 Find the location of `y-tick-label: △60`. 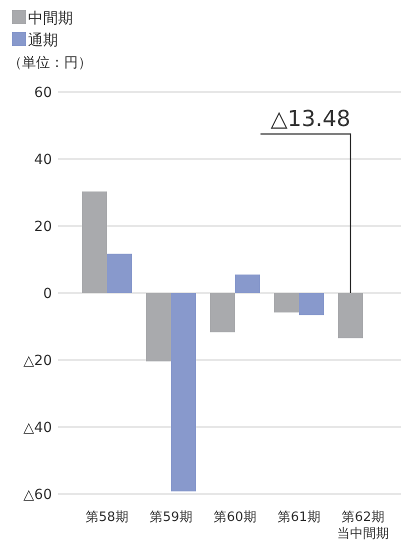

y-tick-label: △60 is located at coordinates (37, 495).